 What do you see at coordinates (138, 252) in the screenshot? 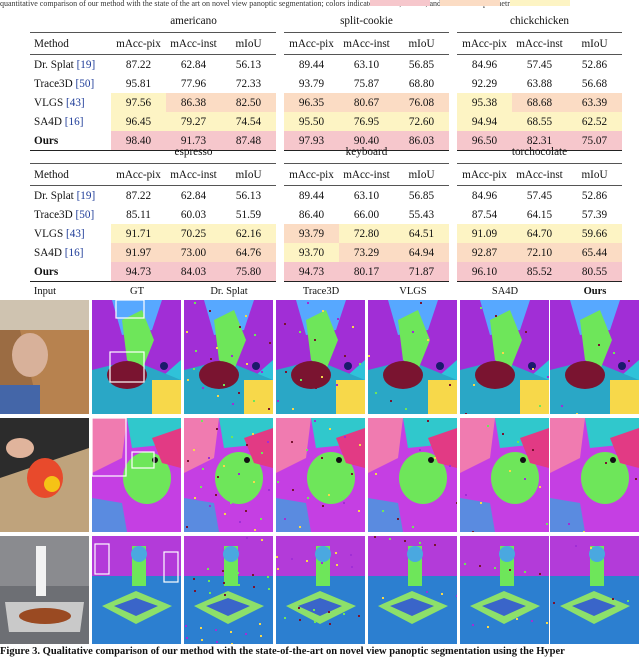
I see `table-cell: 91.97` at bounding box center [138, 252].